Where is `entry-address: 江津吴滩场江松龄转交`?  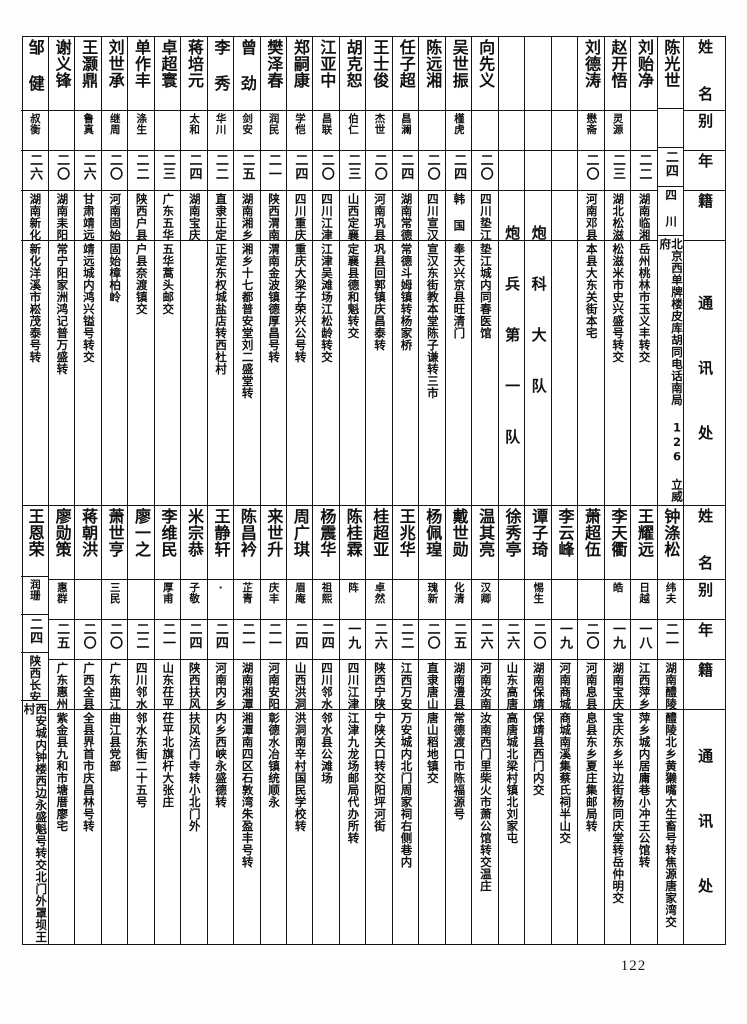 entry-address: 江津吴滩场江松龄转交 is located at coordinates (327, 303).